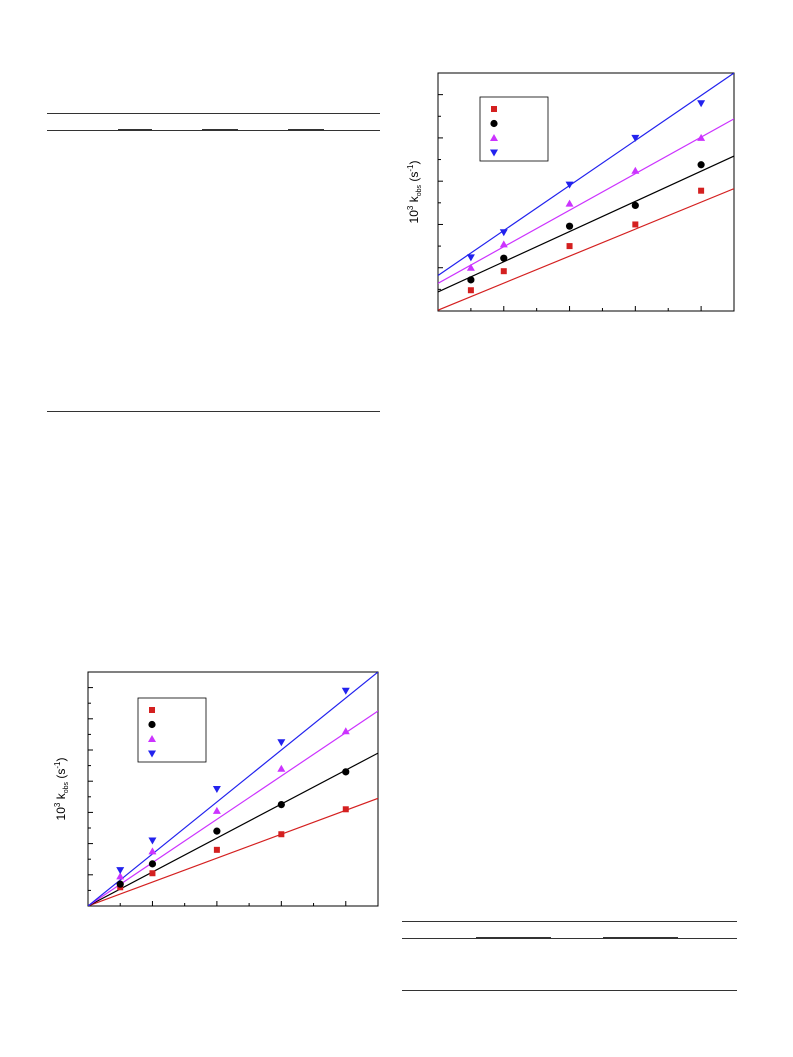 This screenshot has height=1057, width=793. Describe the element at coordinates (569, 921) in the screenshot. I see `table2-top-rule` at that location.